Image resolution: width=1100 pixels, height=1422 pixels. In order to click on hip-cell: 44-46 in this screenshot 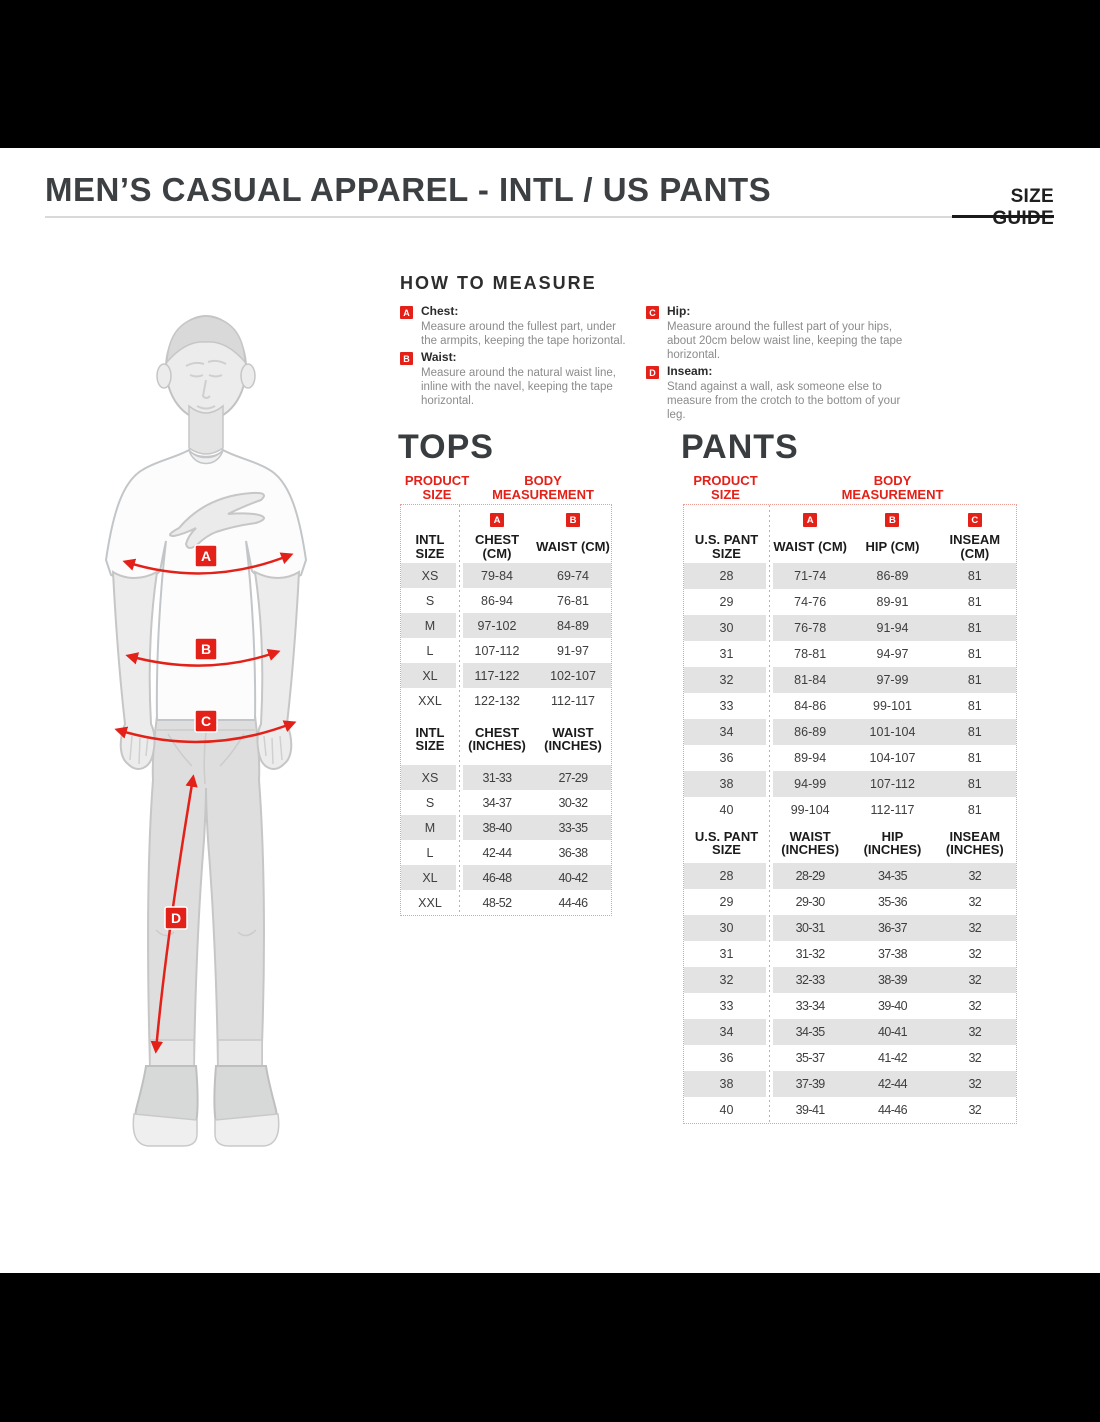, I will do `click(893, 1110)`.